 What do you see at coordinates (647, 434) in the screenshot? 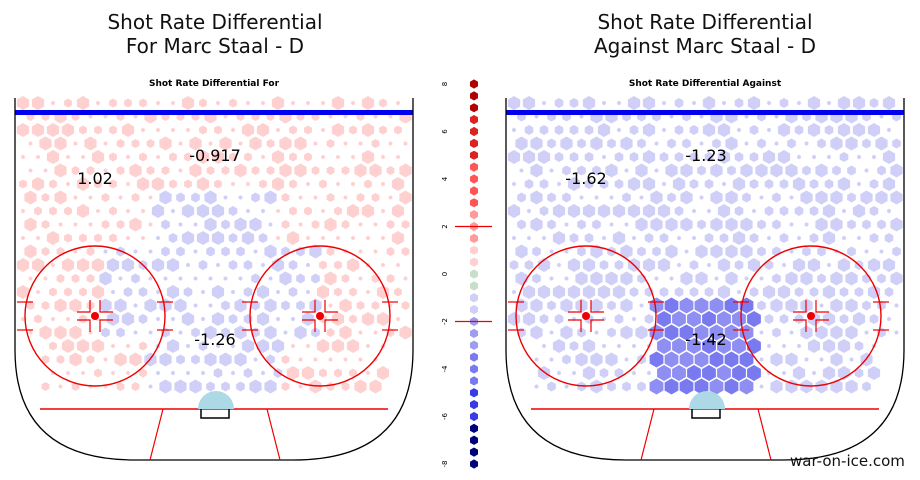
I see `trapezoid-line` at bounding box center [647, 434].